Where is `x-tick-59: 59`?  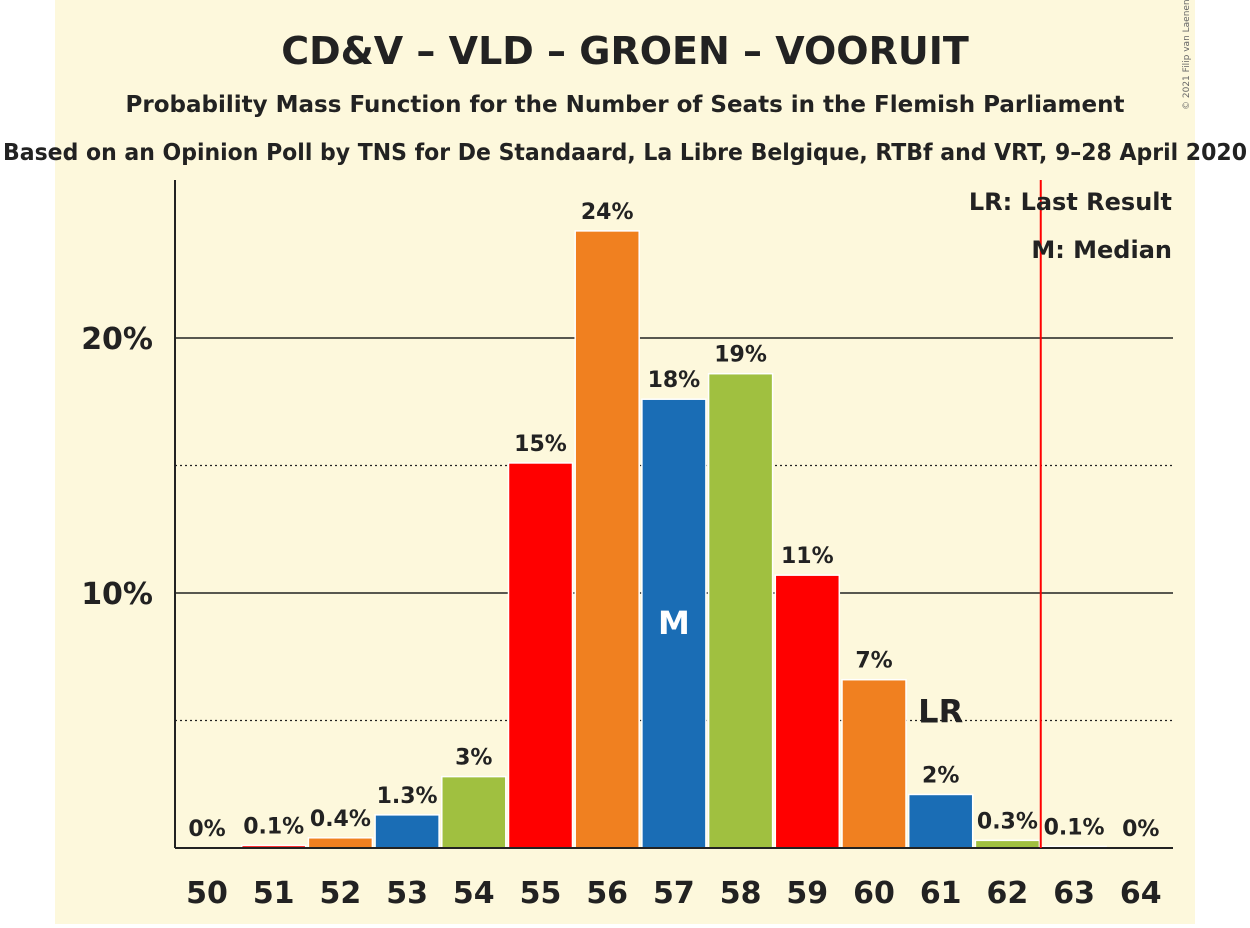 x-tick-59: 59 is located at coordinates (807, 893).